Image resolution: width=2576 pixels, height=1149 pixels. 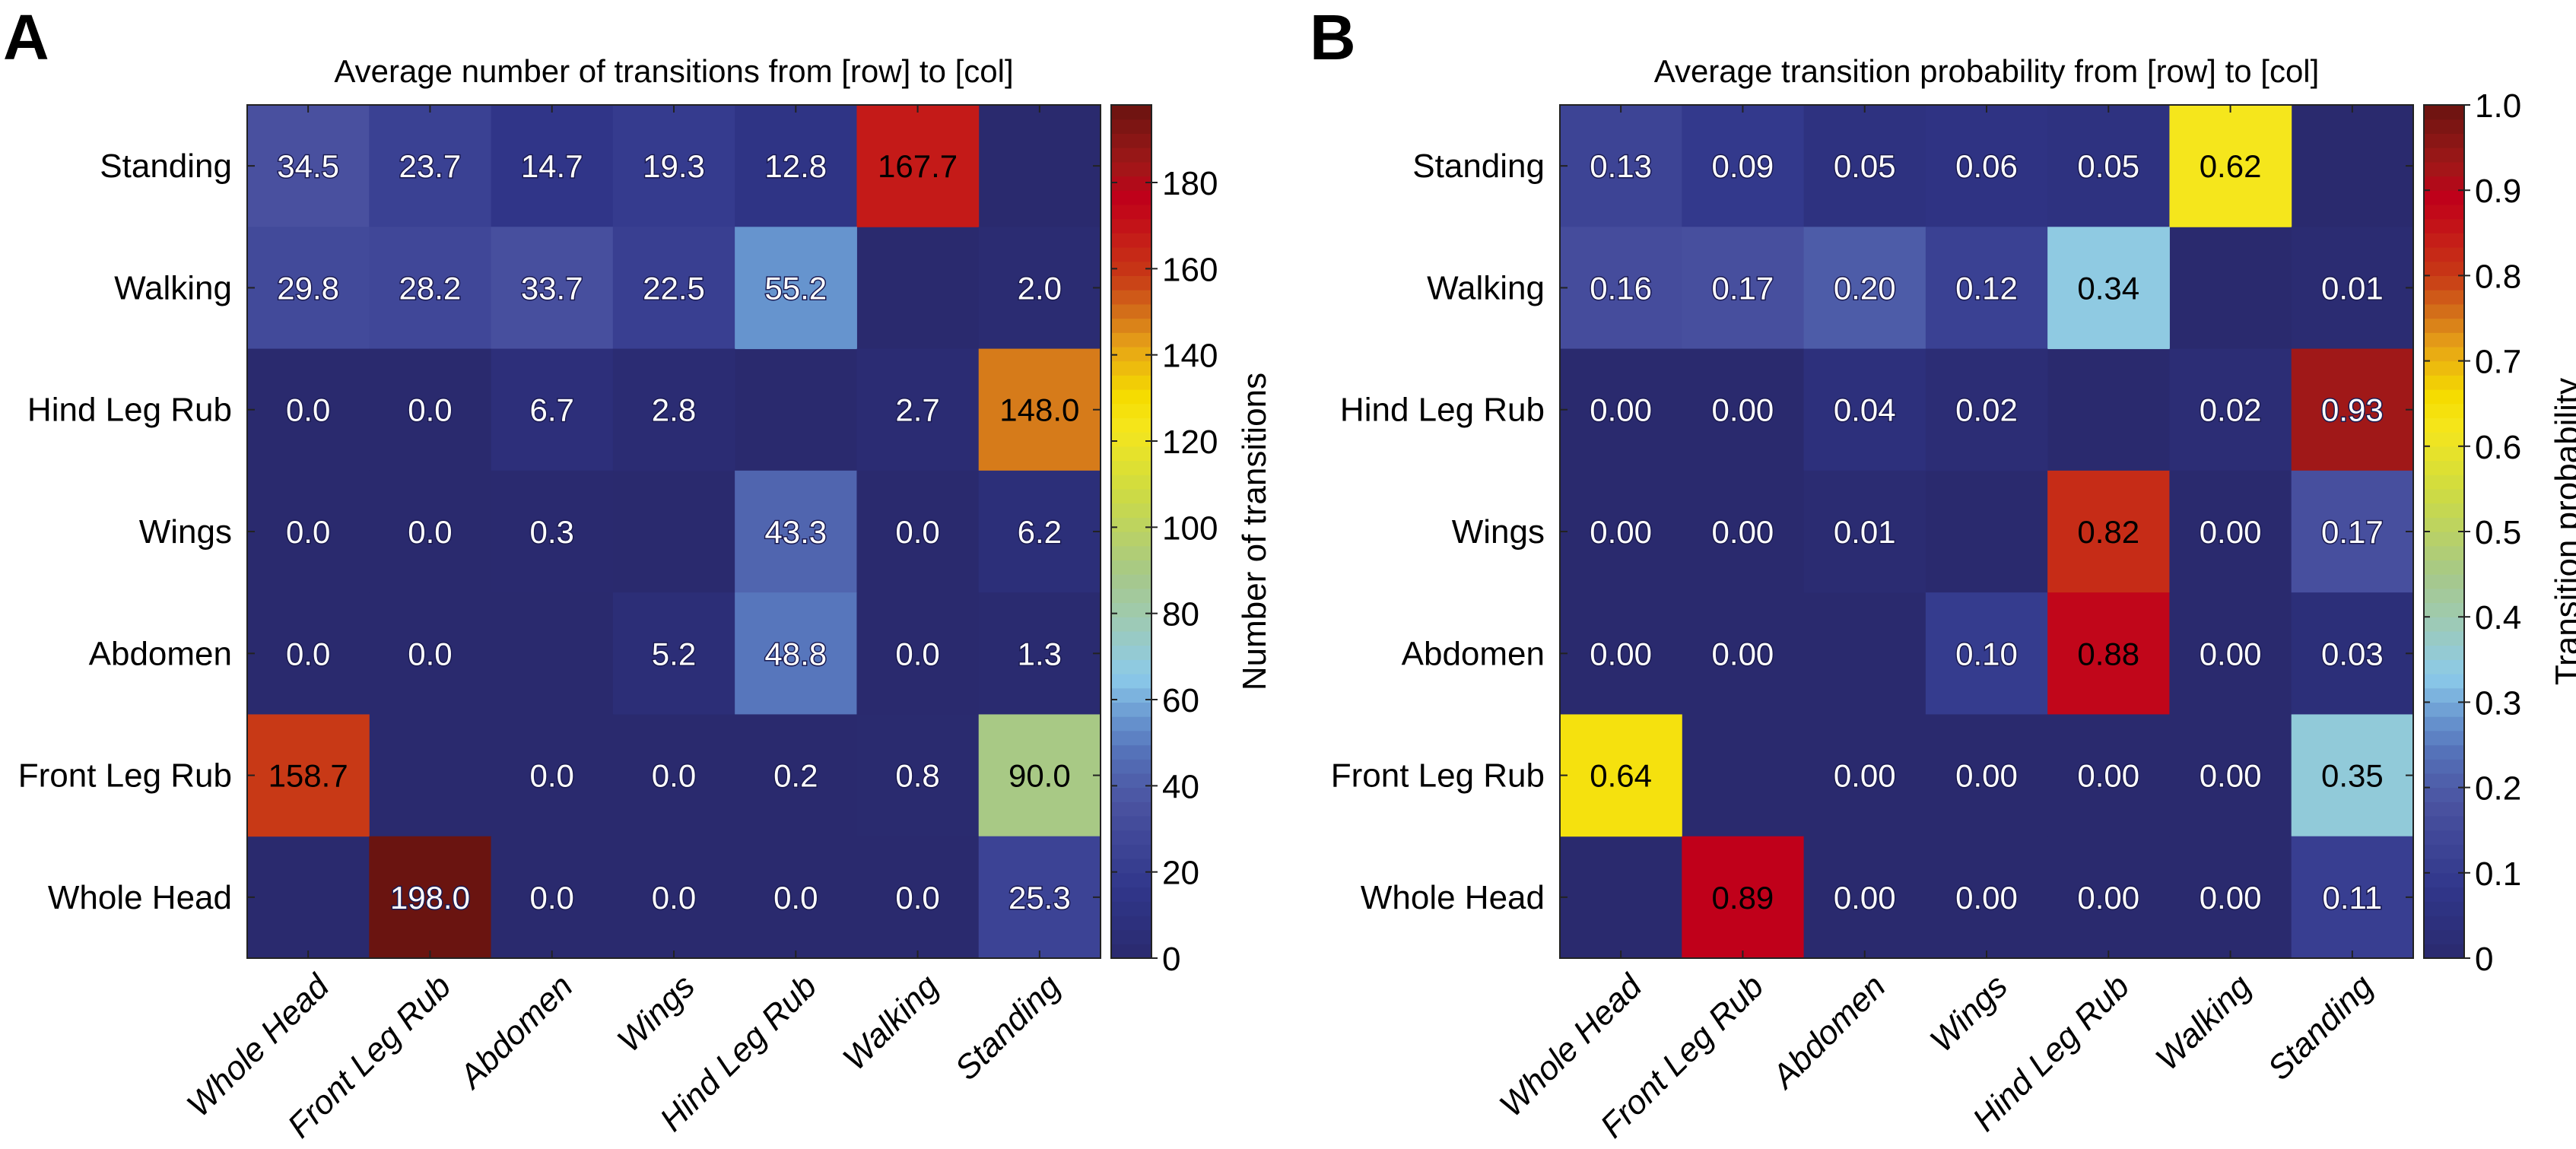 I want to click on cell-value-label: 0.13, so click(x=1621, y=166).